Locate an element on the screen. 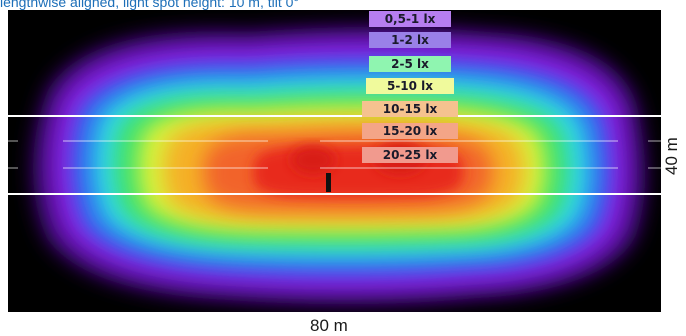 The height and width of the screenshot is (336, 686). legend-item-0-5-1-lx: 0,5-1 lx is located at coordinates (410, 19).